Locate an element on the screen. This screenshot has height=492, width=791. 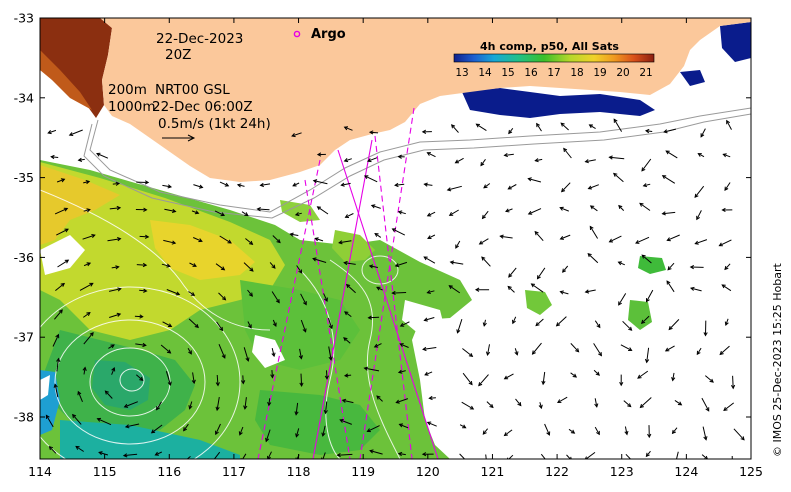
y-tick-label: -36 is located at coordinates (24, 257).